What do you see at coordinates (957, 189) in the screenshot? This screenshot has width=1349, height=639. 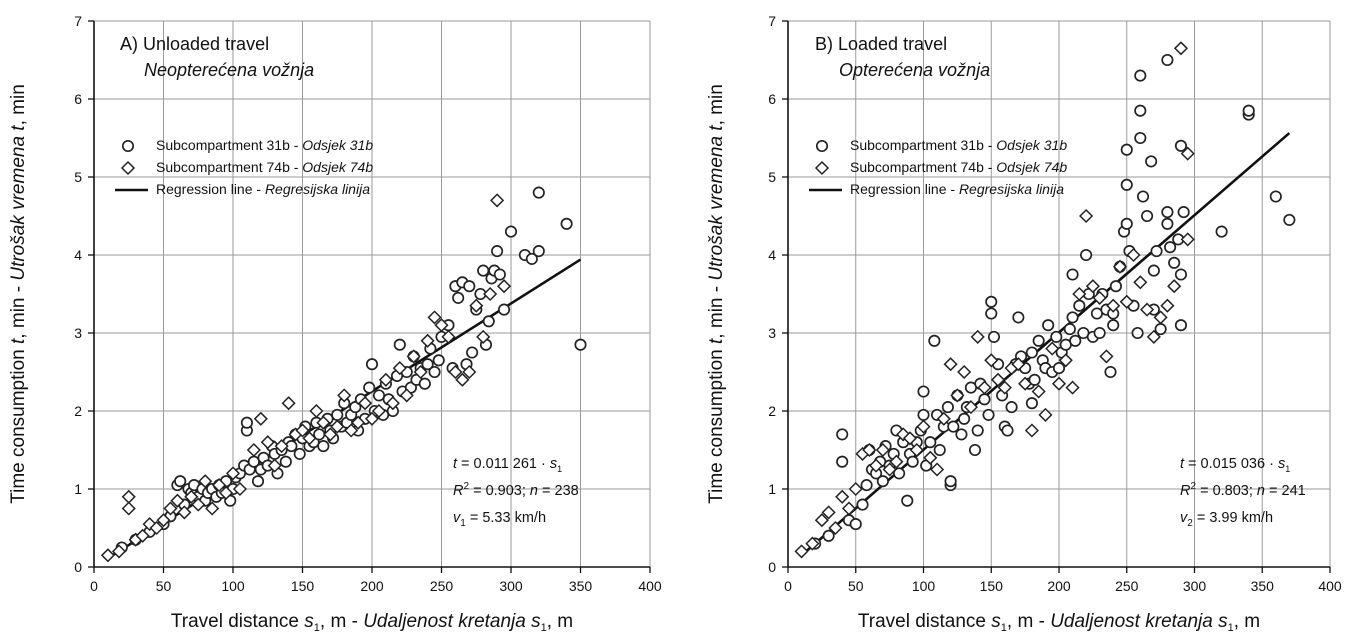 I see `legend-label: Regression line - Regresijska linija` at bounding box center [957, 189].